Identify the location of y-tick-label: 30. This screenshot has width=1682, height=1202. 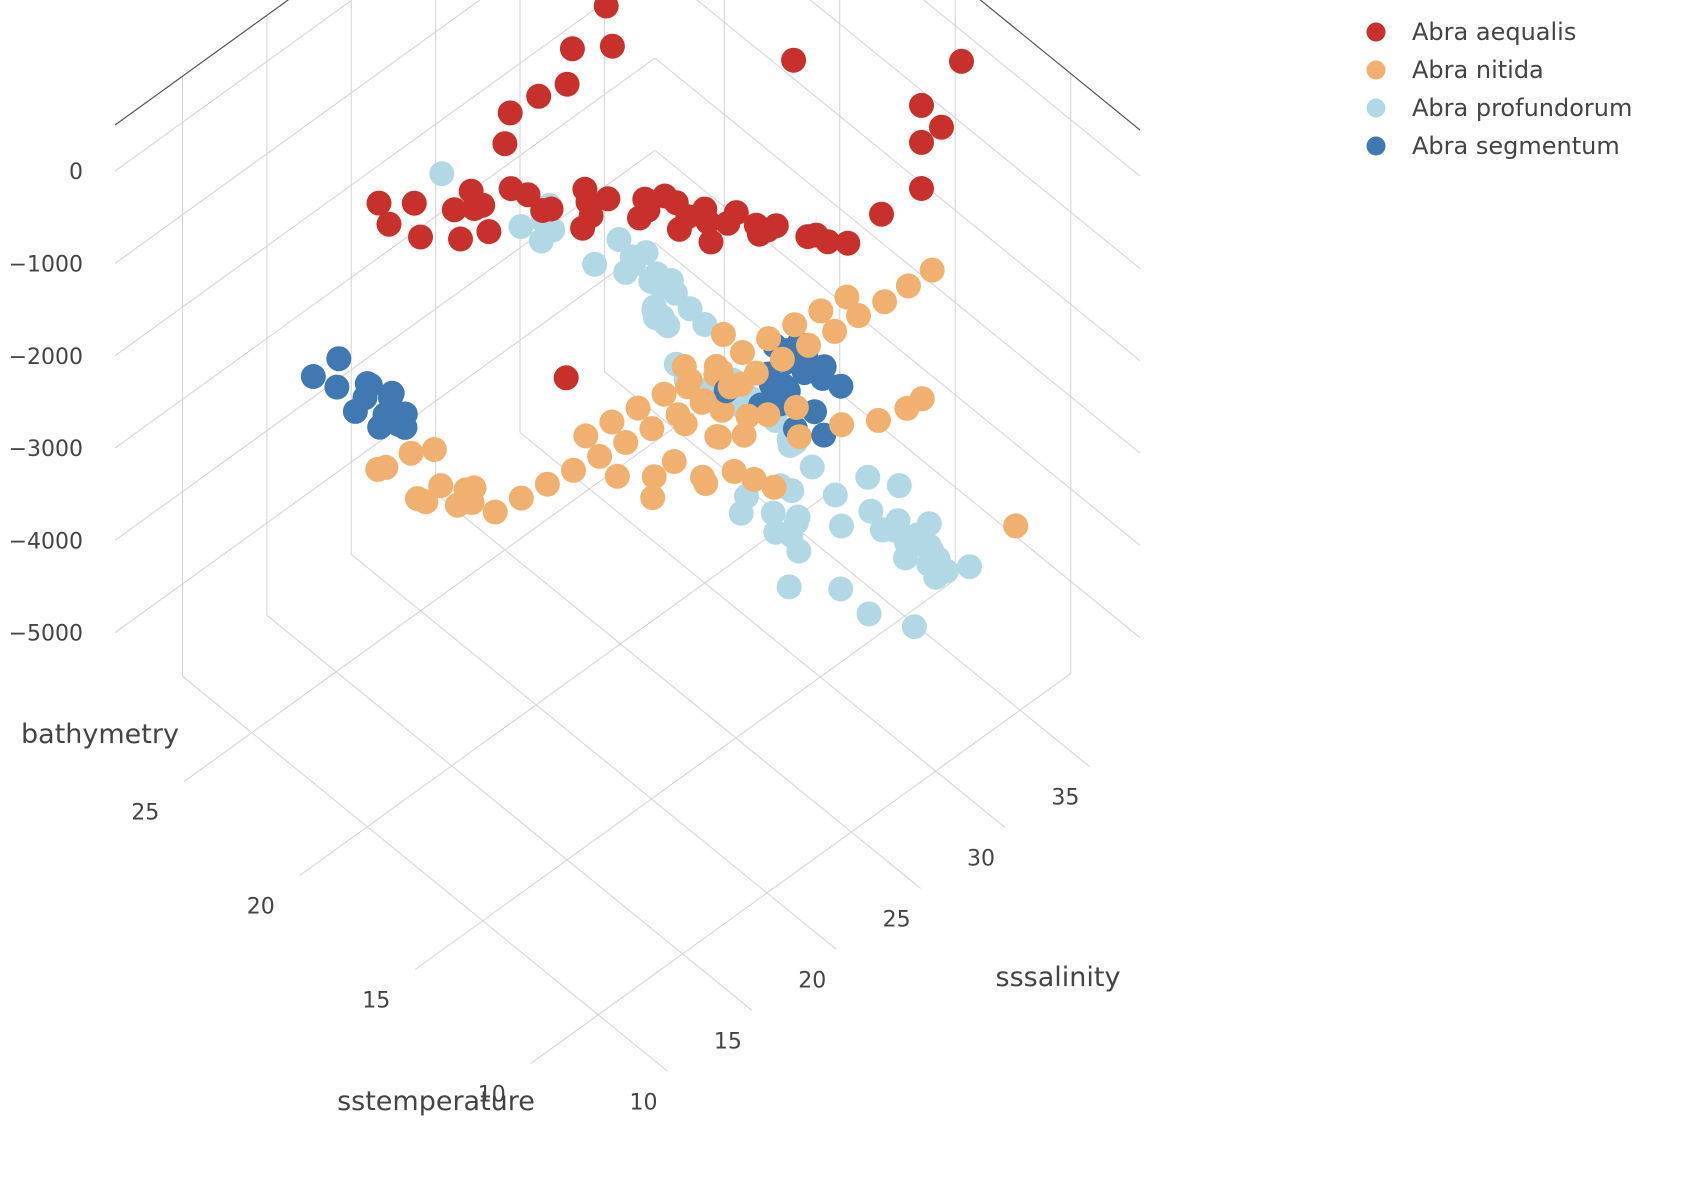
(981, 859).